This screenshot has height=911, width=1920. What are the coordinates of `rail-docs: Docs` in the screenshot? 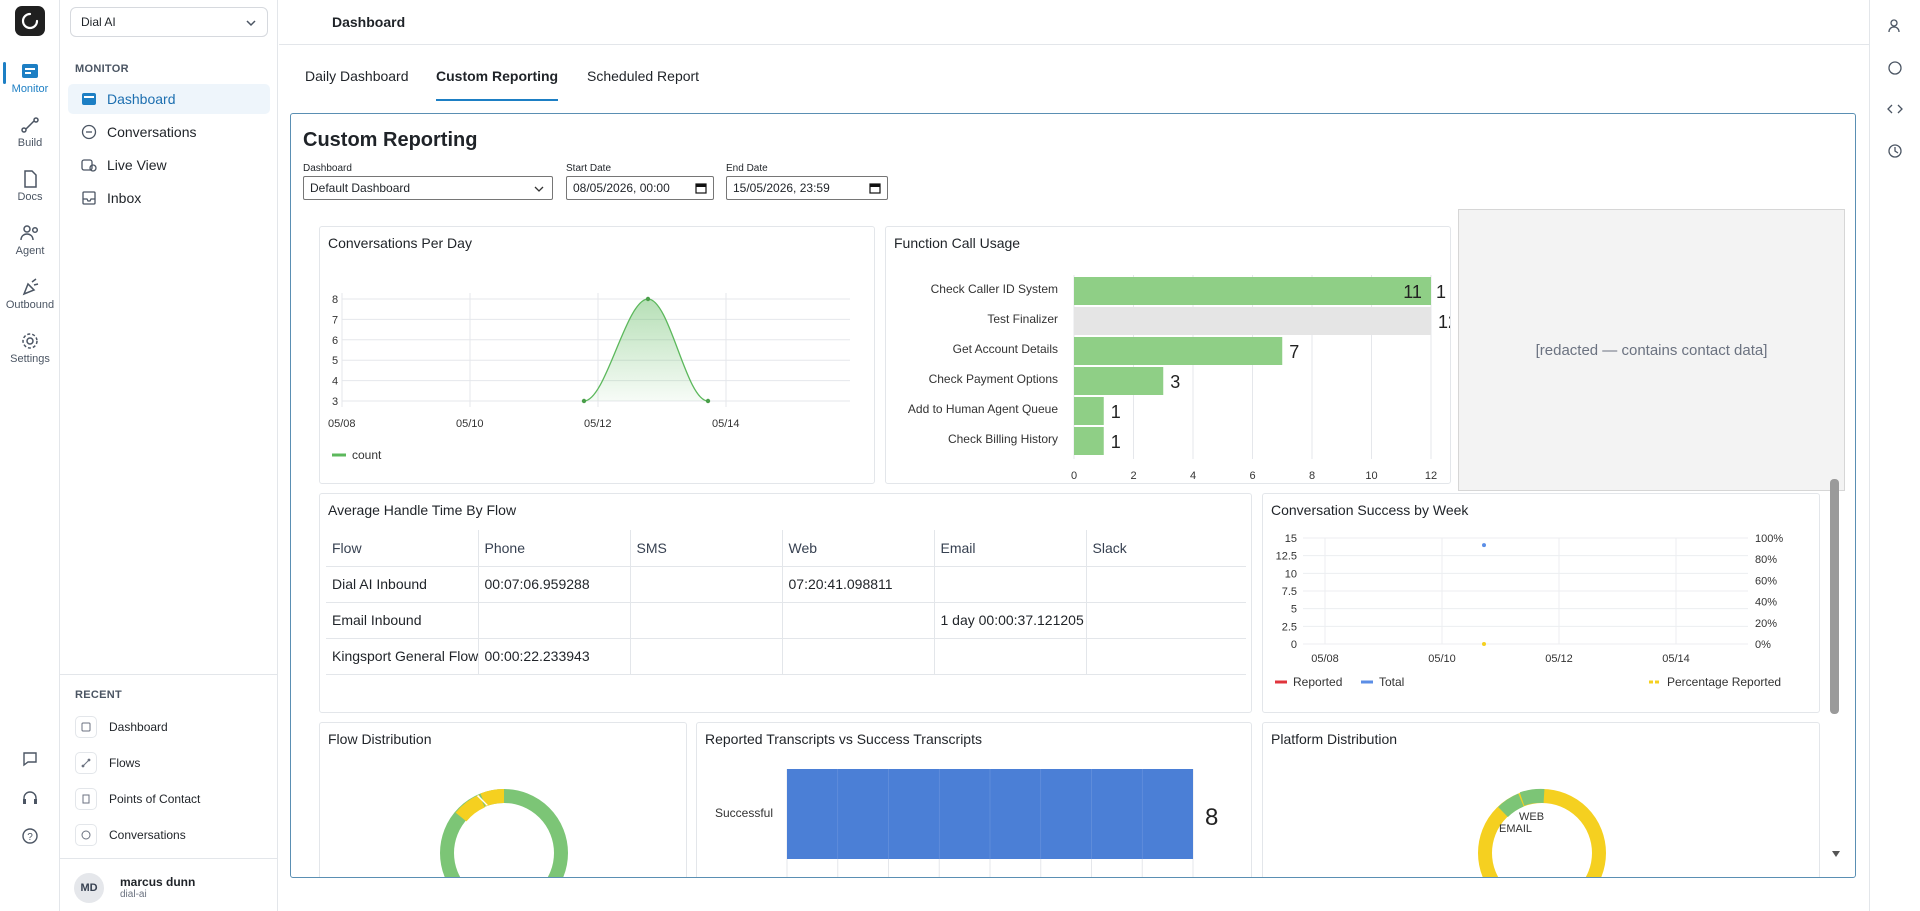 It's located at (30, 186).